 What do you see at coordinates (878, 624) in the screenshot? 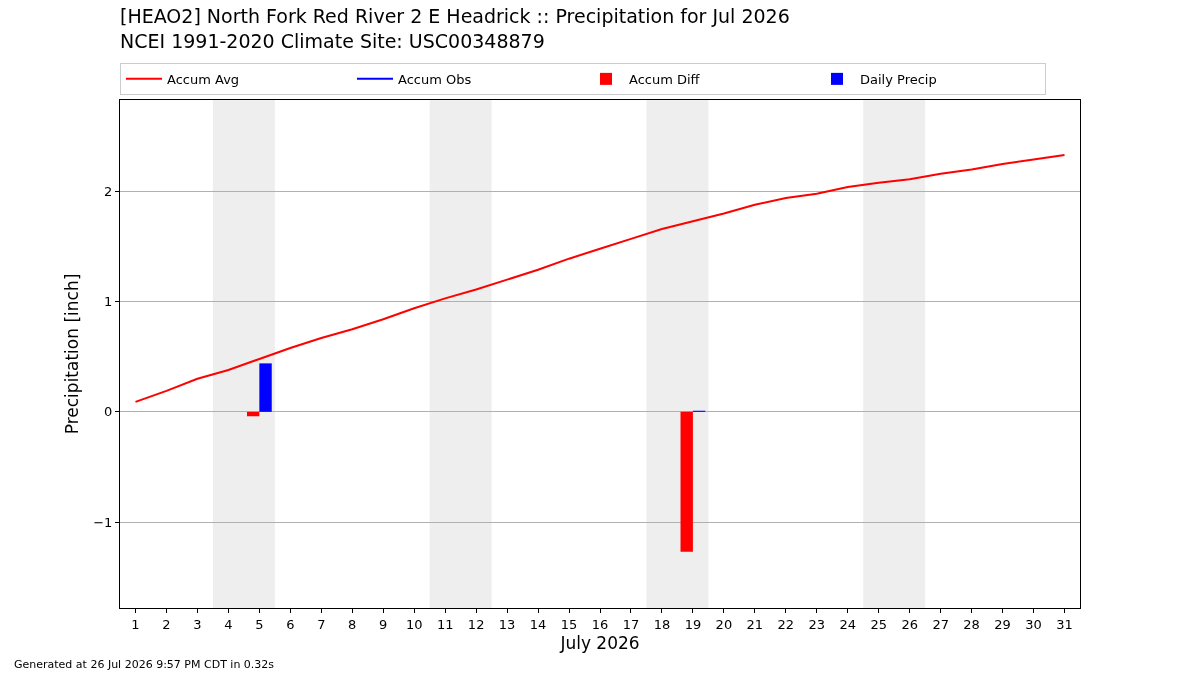
I see `x-tick-label: 25` at bounding box center [878, 624].